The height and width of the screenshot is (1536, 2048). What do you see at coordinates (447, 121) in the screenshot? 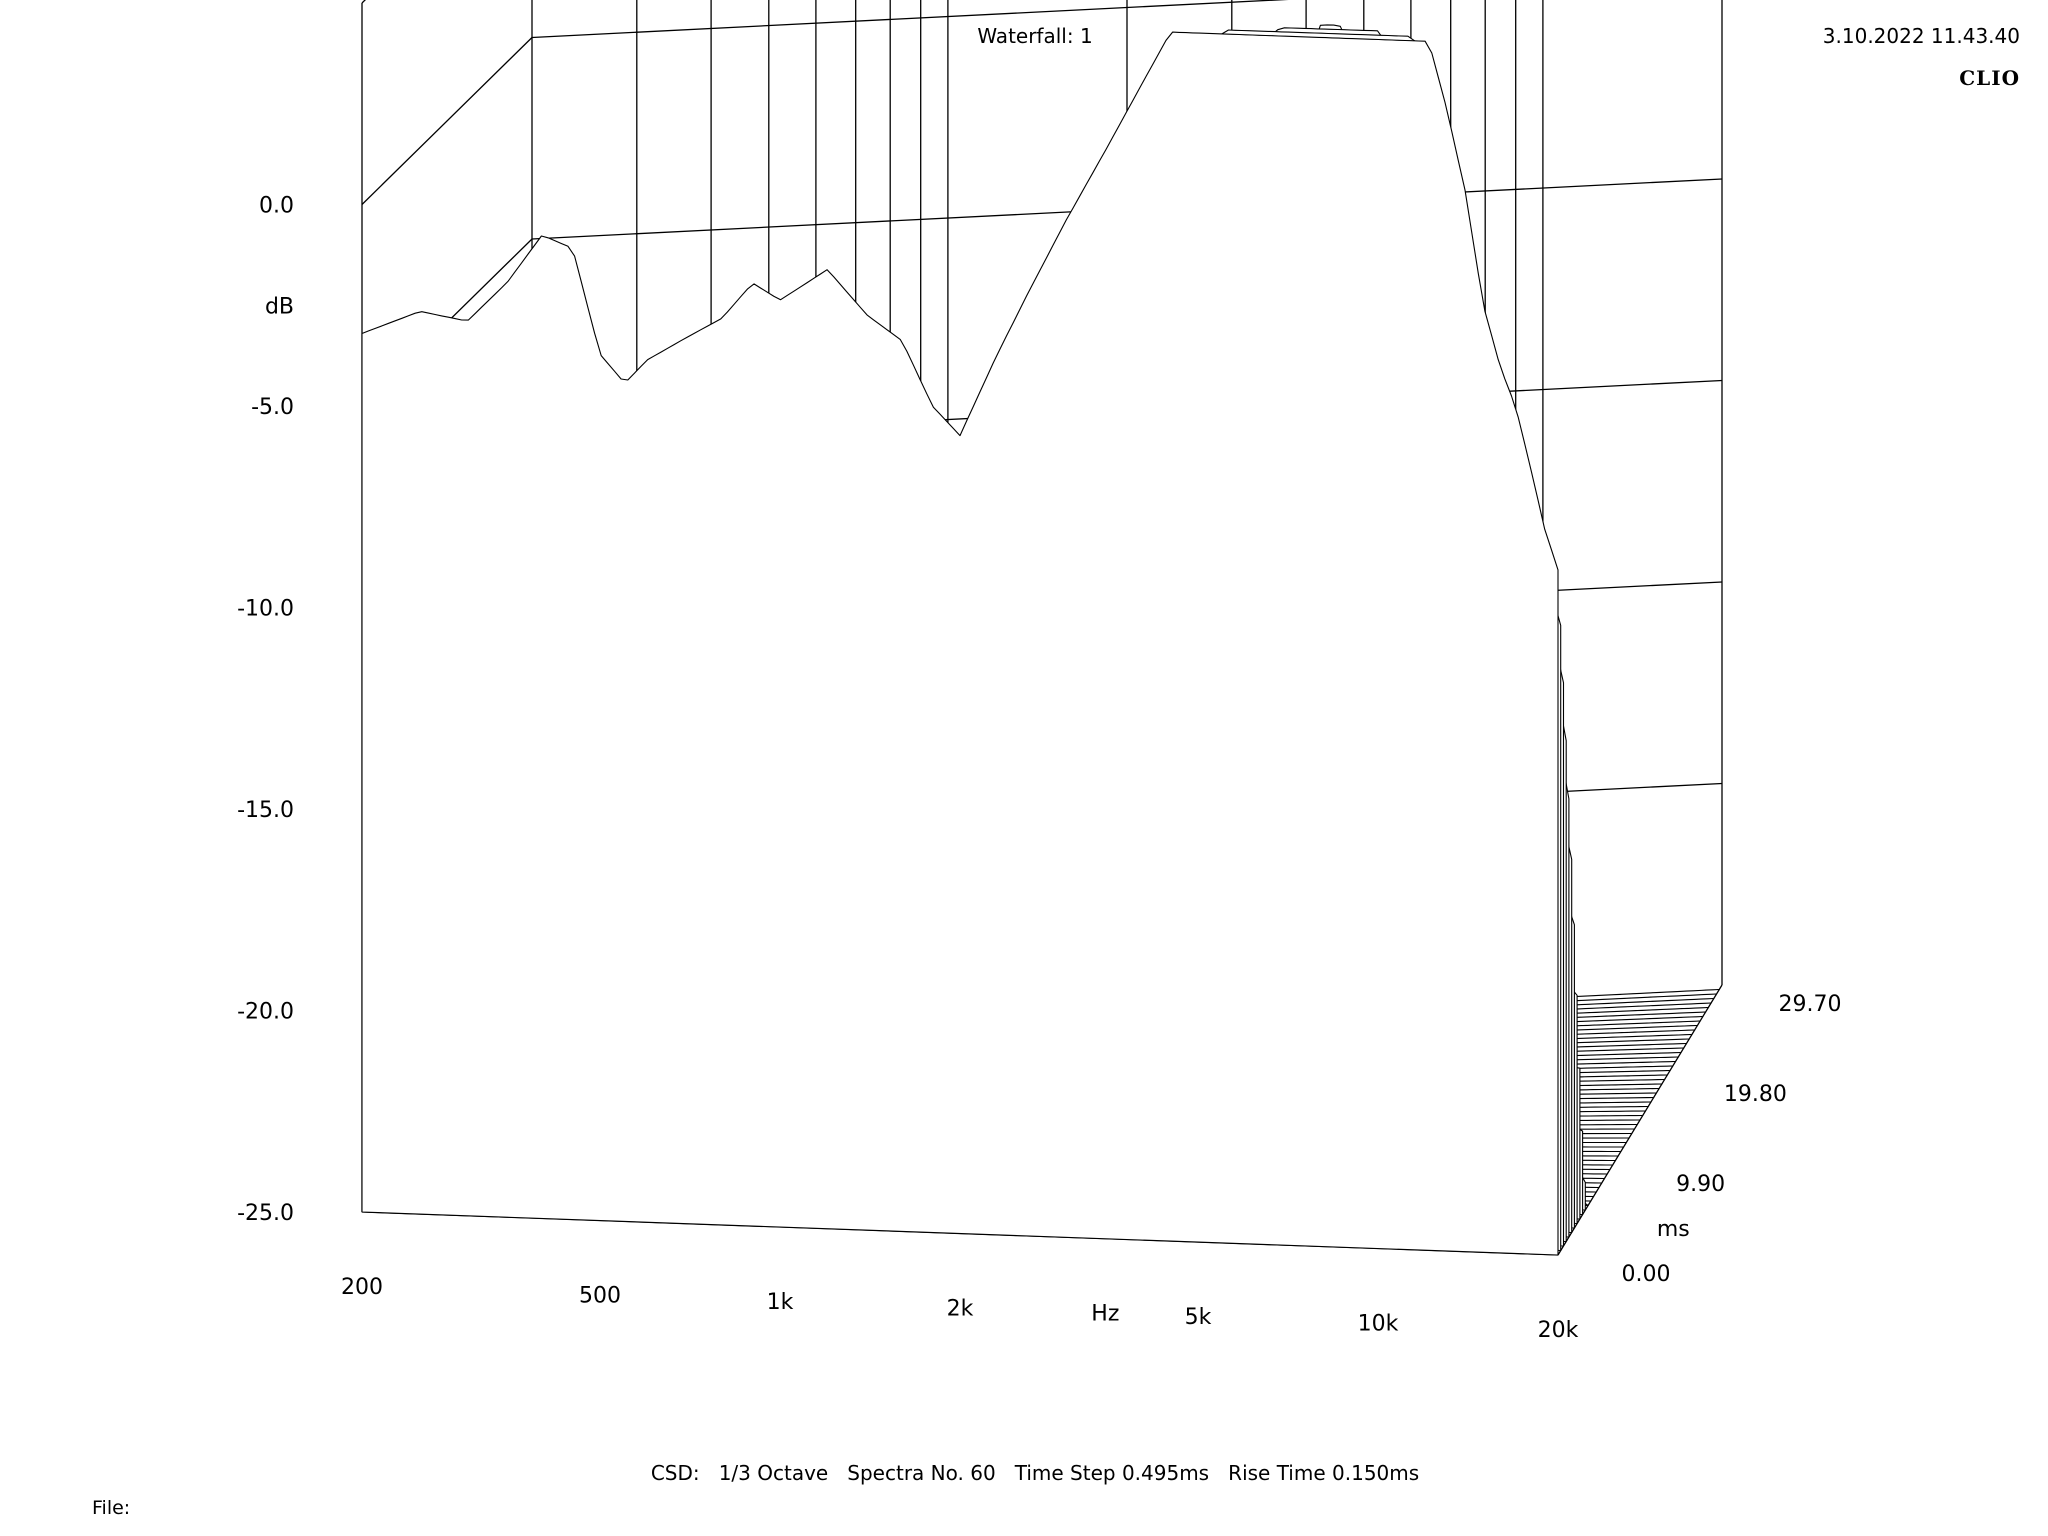
I see `left-wall-grid-line` at bounding box center [447, 121].